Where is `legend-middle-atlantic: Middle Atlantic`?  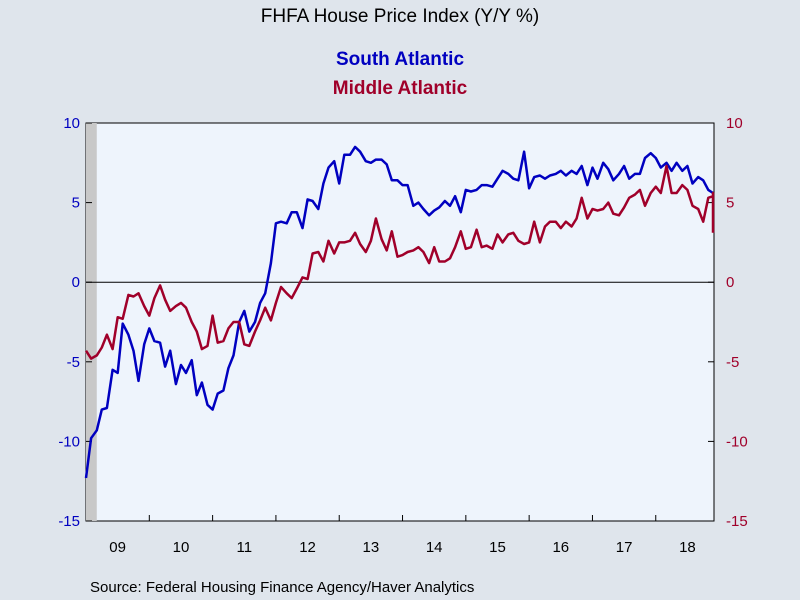 legend-middle-atlantic: Middle Atlantic is located at coordinates (400, 88).